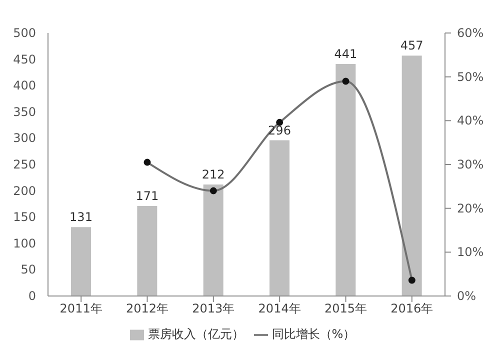  I want to click on y2-tick-label: 60%, so click(470, 33).